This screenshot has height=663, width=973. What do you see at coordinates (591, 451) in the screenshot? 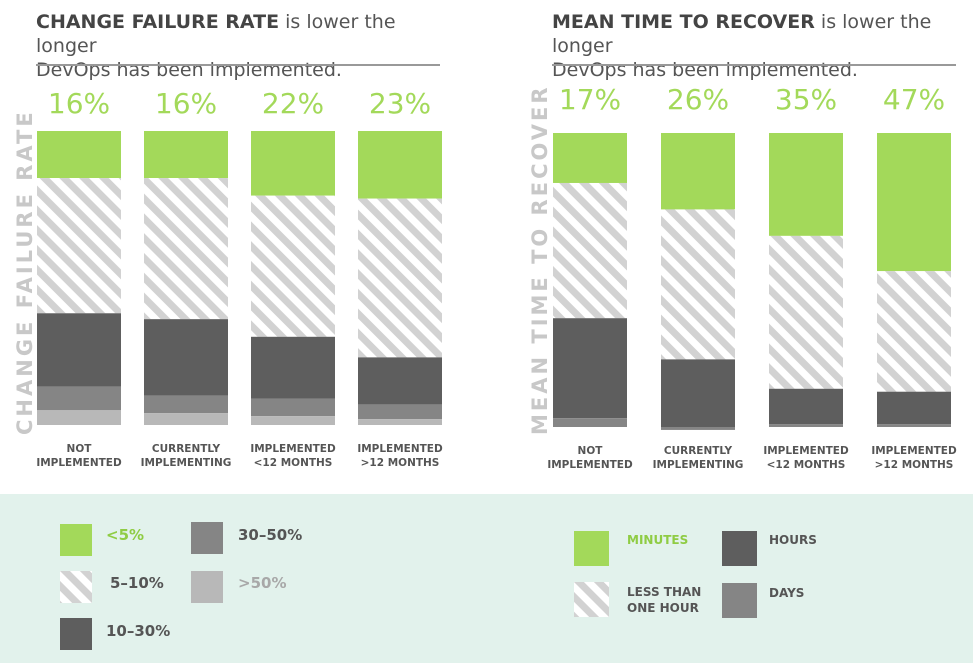
I see `right-category-label-1-line-1: NOT` at bounding box center [591, 451].